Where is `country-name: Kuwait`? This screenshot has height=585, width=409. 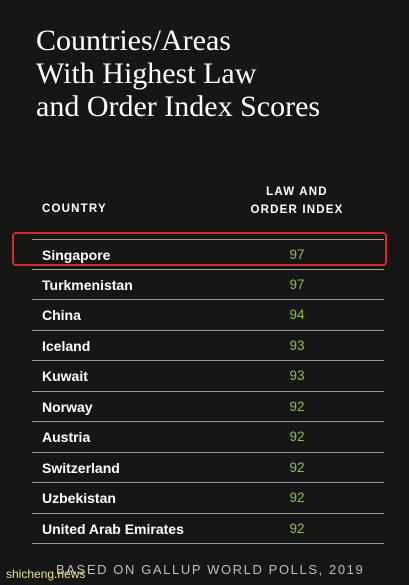 country-name: Kuwait is located at coordinates (65, 376).